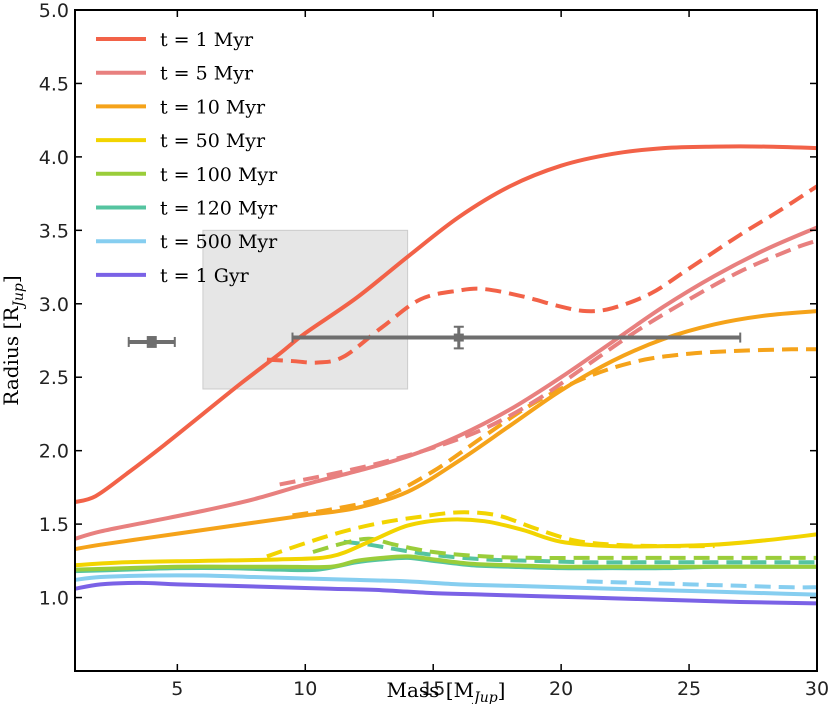 This screenshot has height=704, width=831. Describe the element at coordinates (219, 242) in the screenshot. I see `legend-label: t = 500 Myr` at that location.